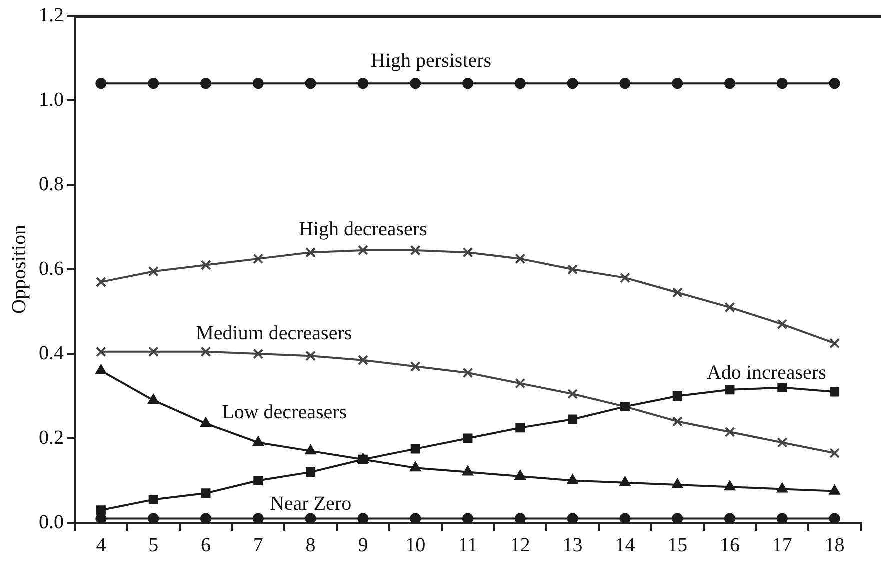  Describe the element at coordinates (363, 229) in the screenshot. I see `series-label: High decreasers` at that location.